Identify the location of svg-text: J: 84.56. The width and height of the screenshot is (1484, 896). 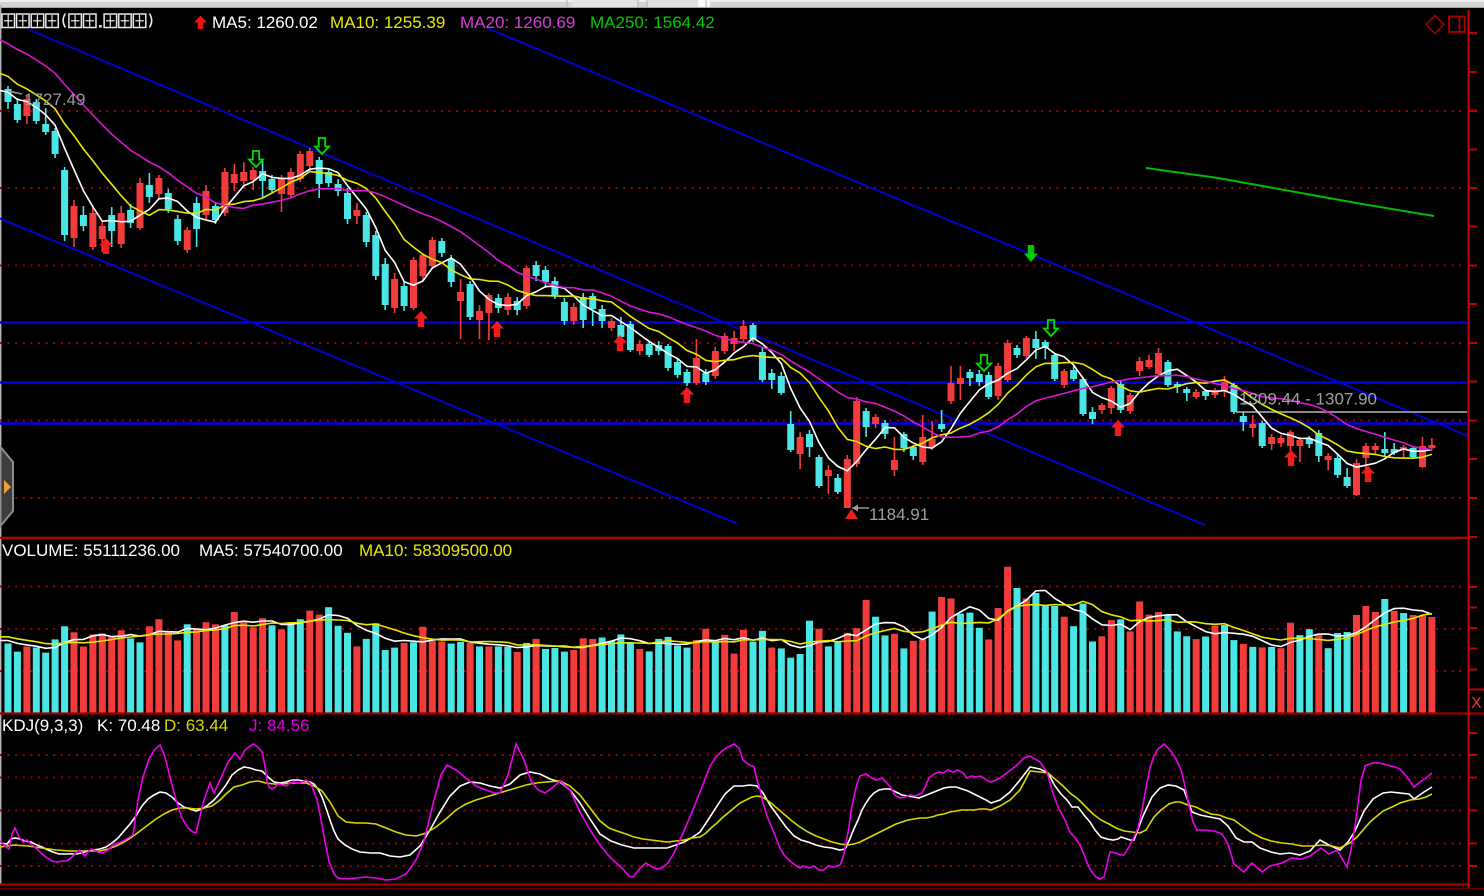
(279, 725).